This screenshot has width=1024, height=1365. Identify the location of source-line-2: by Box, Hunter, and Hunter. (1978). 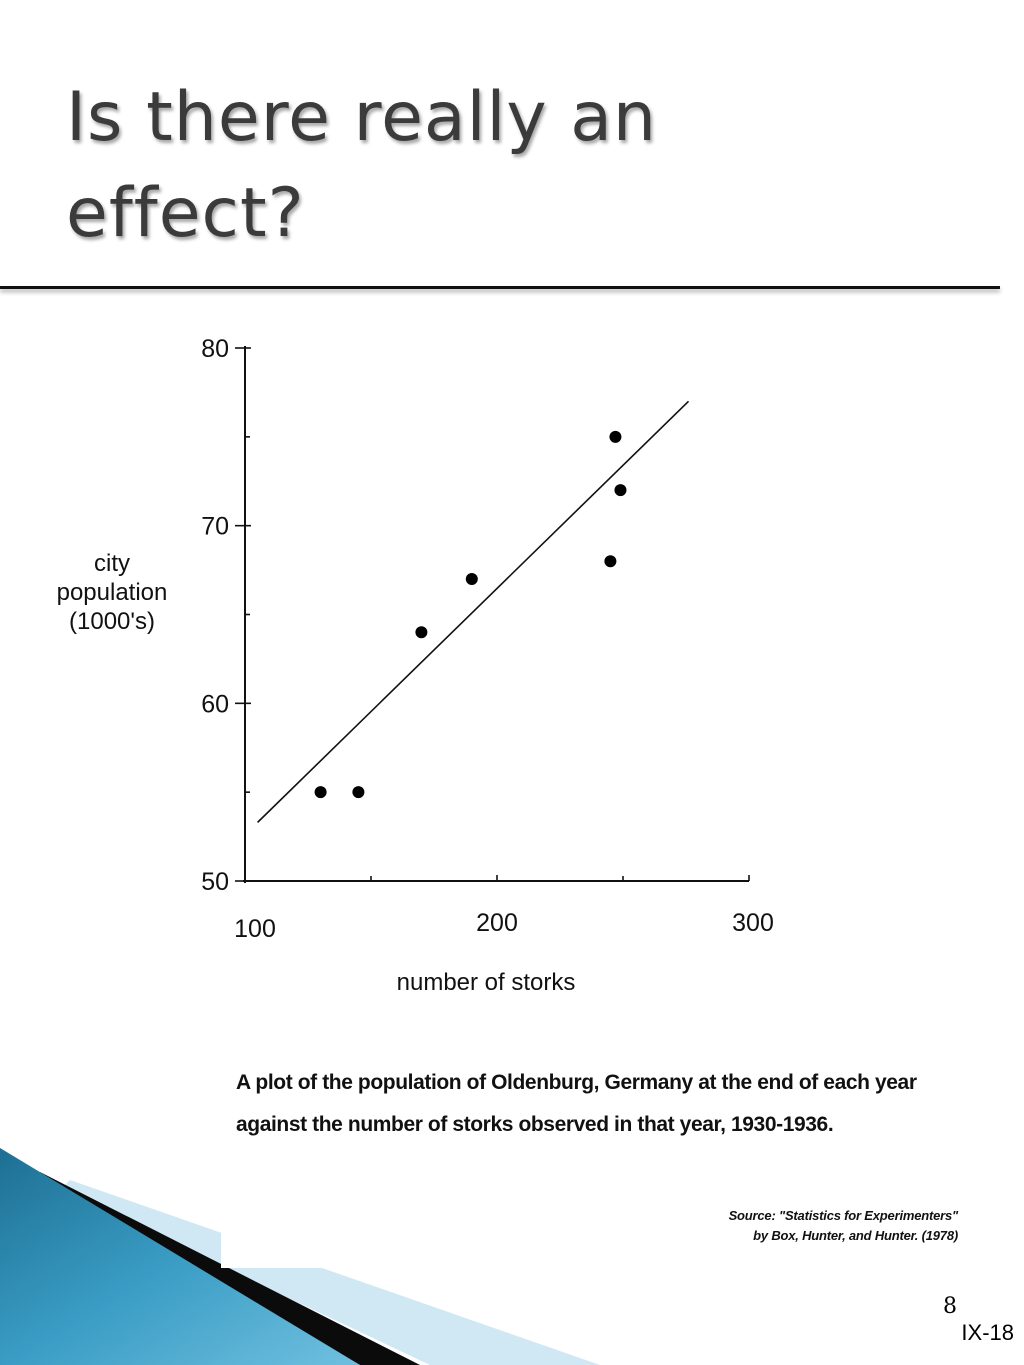
(855, 1235).